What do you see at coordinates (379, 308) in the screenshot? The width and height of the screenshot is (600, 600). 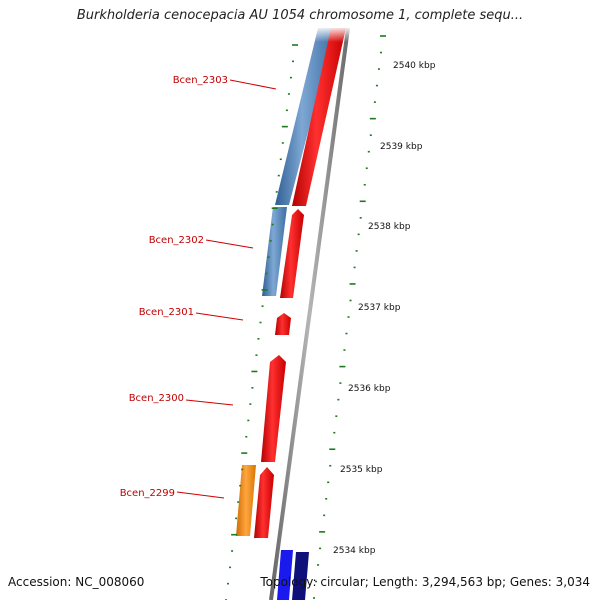 I see `kbp-label: 2537 kbp` at bounding box center [379, 308].